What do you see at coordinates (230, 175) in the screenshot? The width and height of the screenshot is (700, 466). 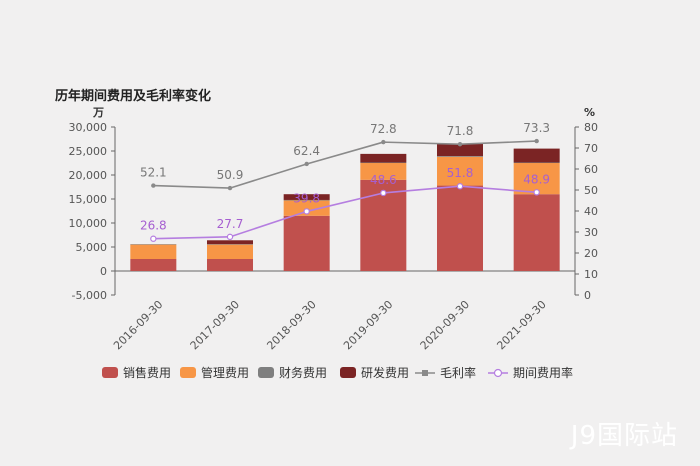 I see `gross-margin-label: 50.9` at bounding box center [230, 175].